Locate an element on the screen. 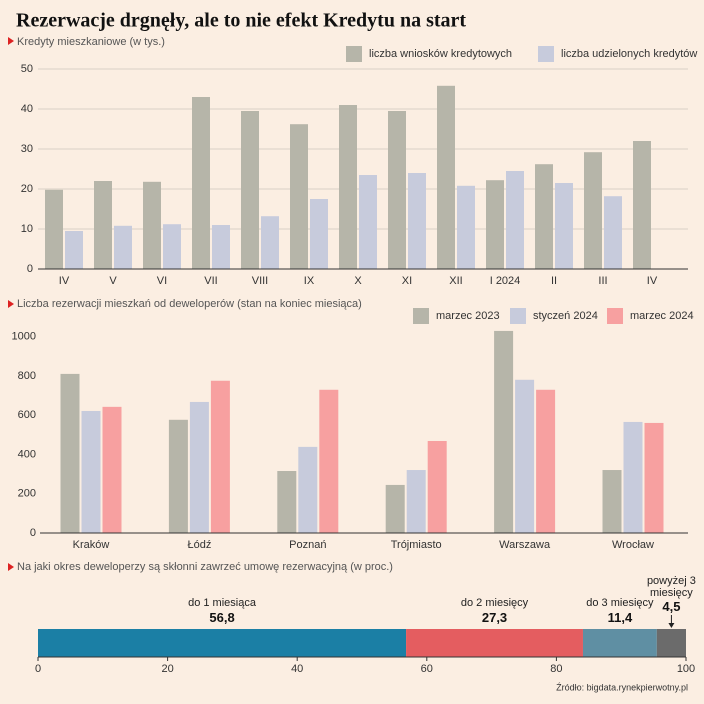 This screenshot has width=704, height=704. x-tick-label: Kraków is located at coordinates (91, 545).